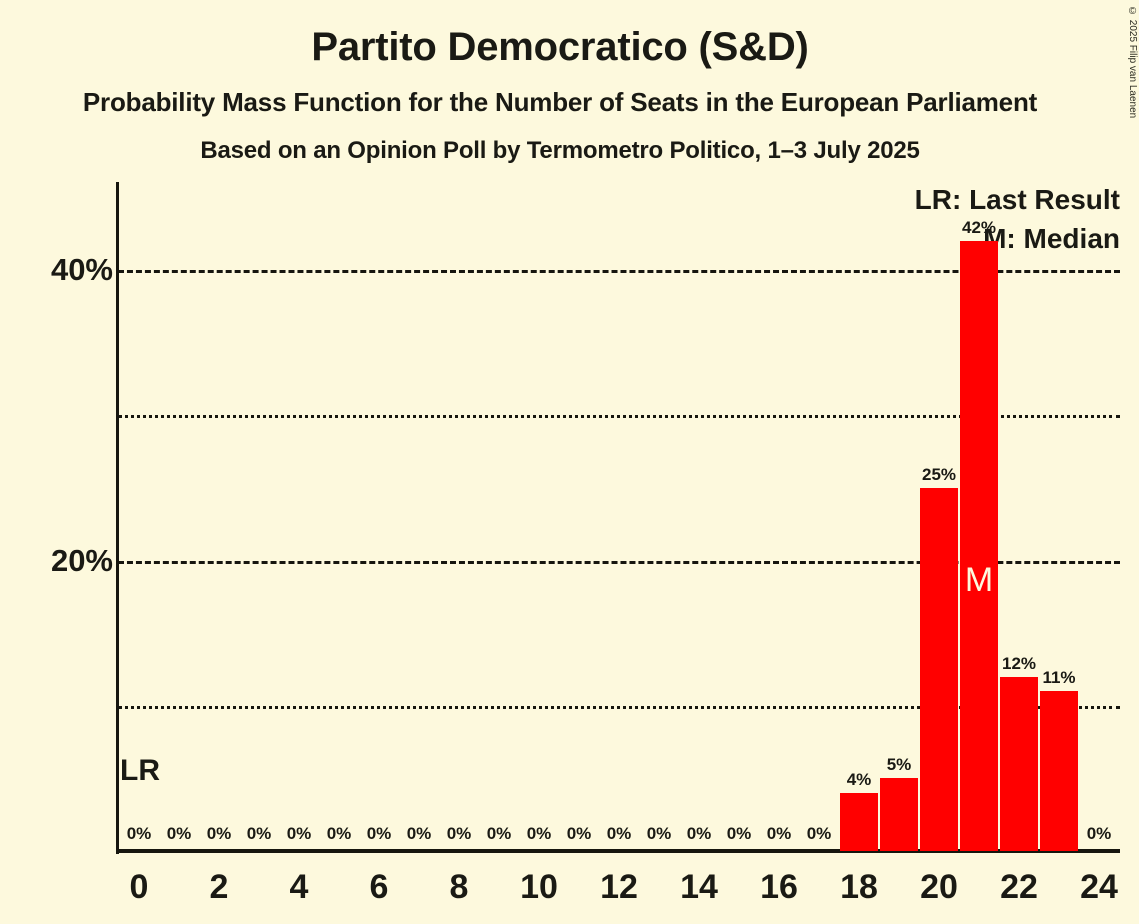  Describe the element at coordinates (299, 887) in the screenshot. I see `x-tick-label-4: 4` at that location.